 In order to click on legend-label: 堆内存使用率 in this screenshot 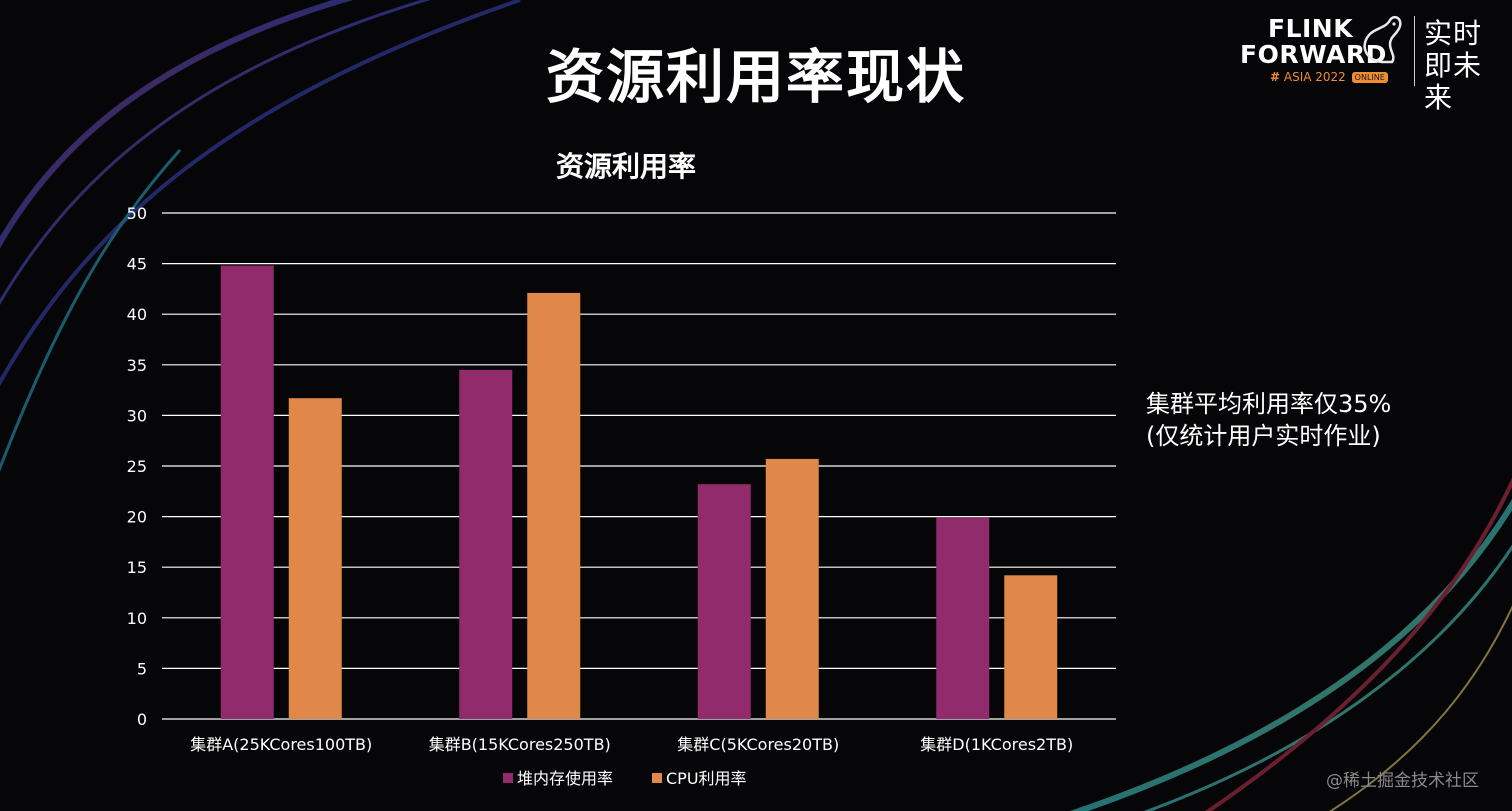, I will do `click(565, 778)`.